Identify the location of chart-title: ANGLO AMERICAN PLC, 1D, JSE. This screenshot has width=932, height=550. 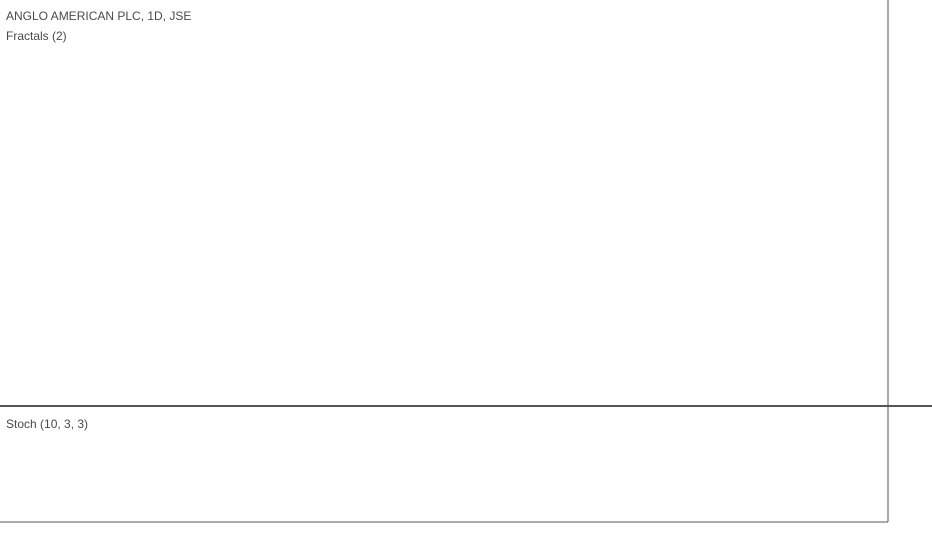
(98, 16).